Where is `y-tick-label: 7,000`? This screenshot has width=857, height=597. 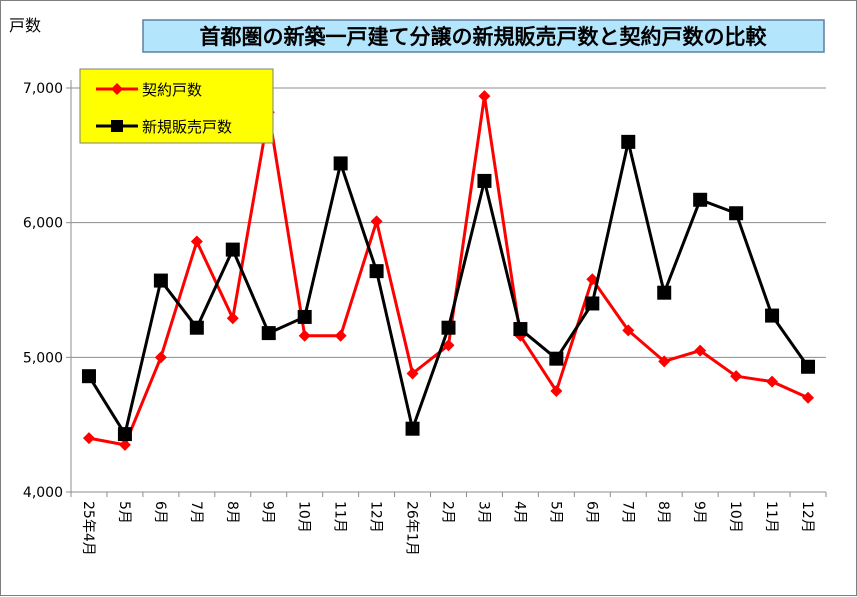 y-tick-label: 7,000 is located at coordinates (43, 89).